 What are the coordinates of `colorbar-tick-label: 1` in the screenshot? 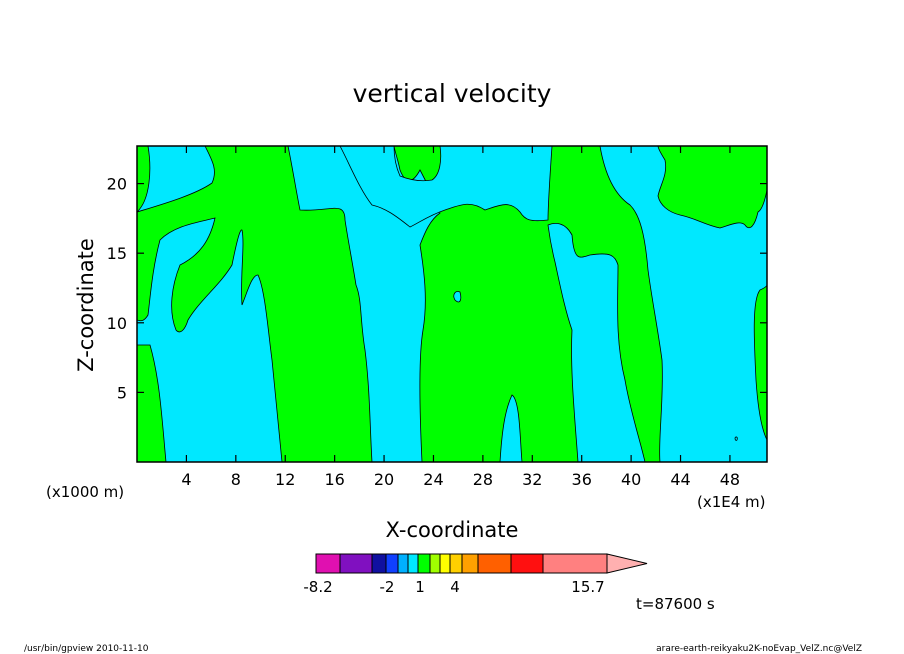 It's located at (420, 587).